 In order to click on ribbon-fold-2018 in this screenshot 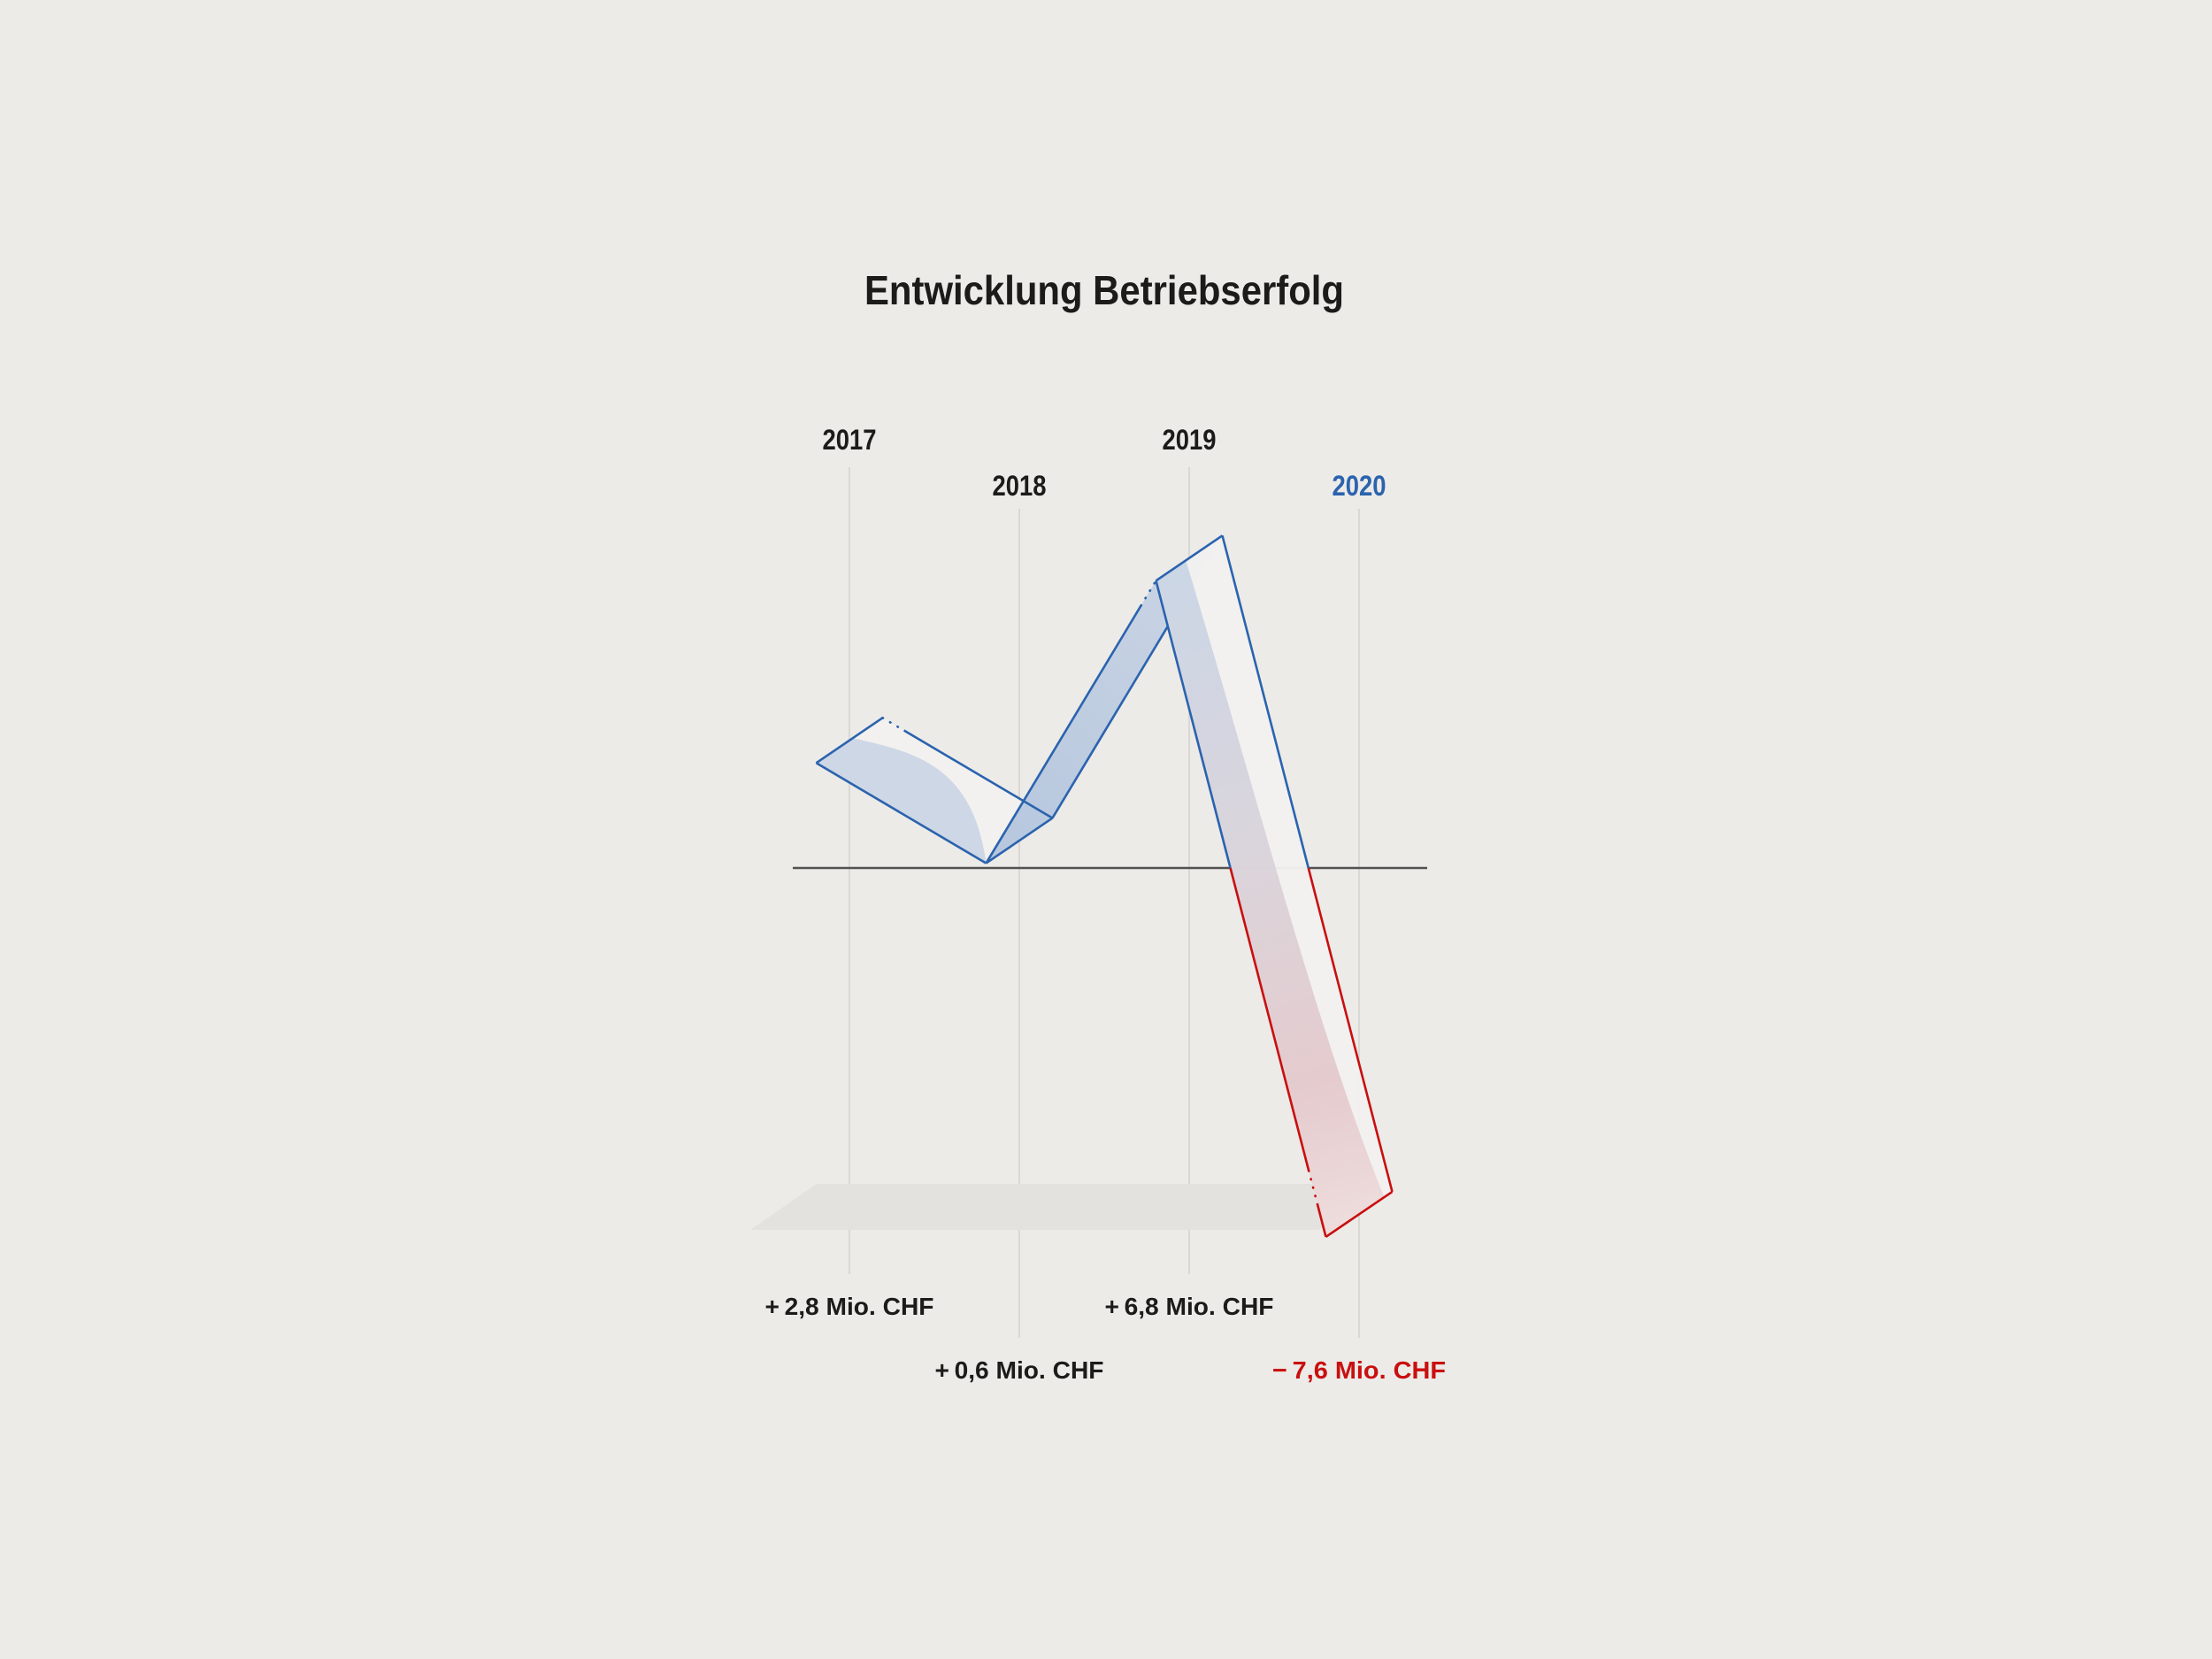, I will do `click(1019, 841)`.